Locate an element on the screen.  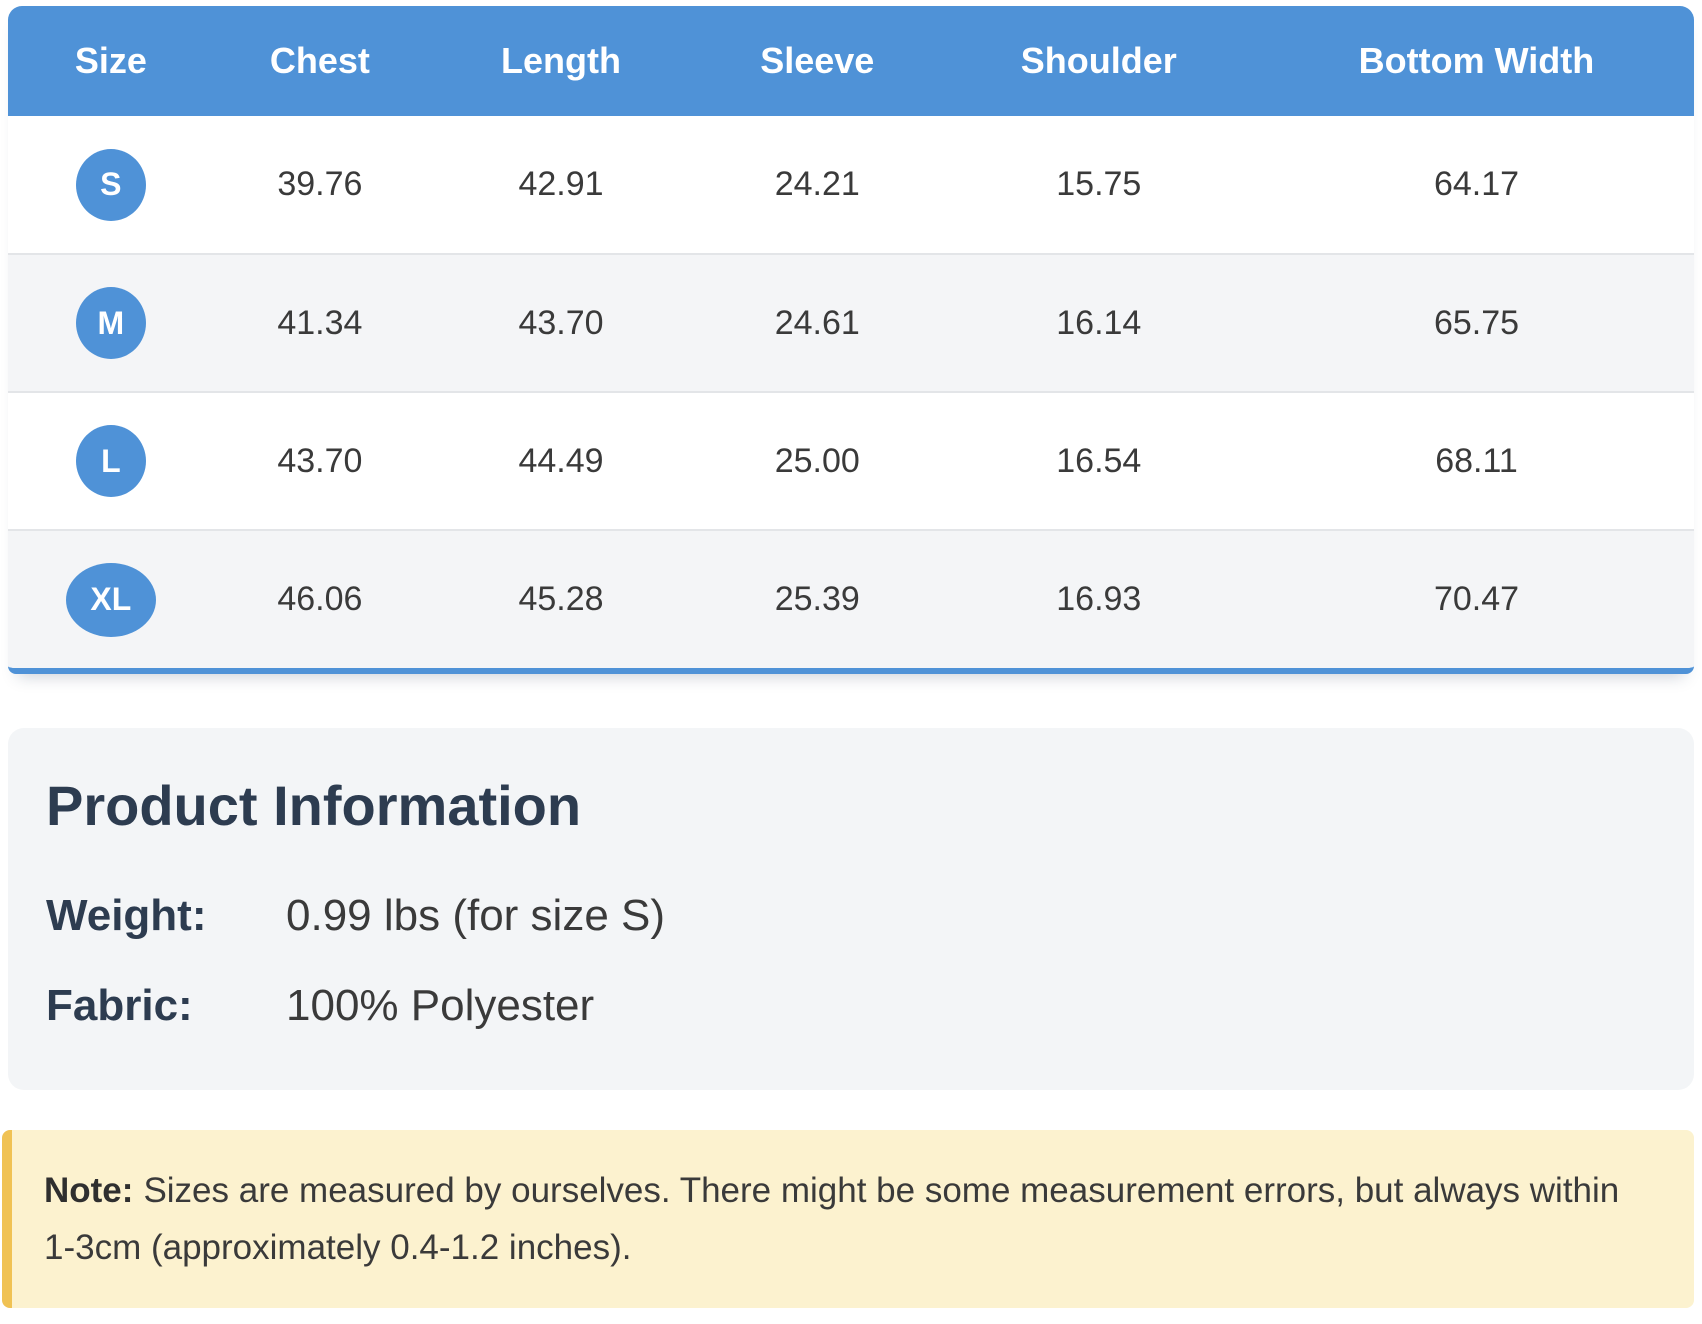
measurement-cell: 64.17 is located at coordinates (1476, 185).